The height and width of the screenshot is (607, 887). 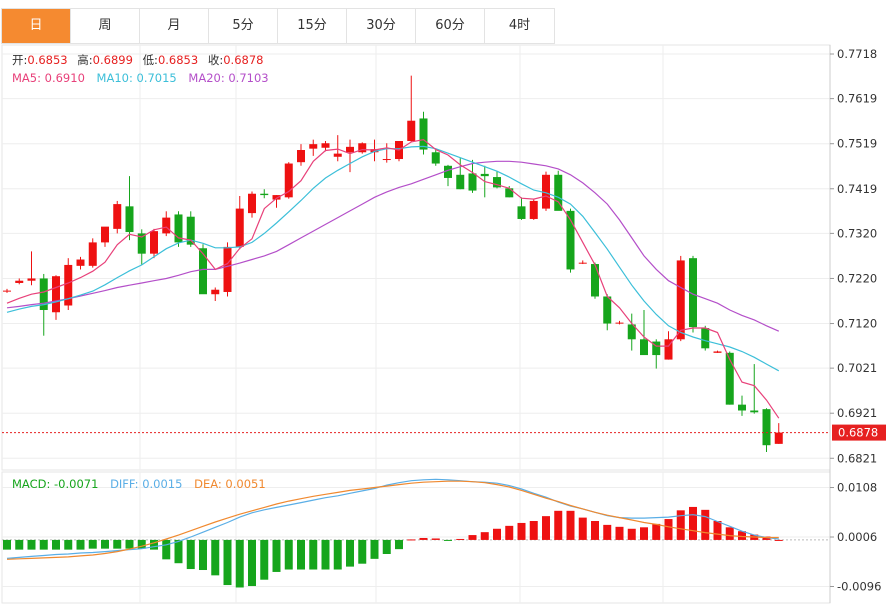 What do you see at coordinates (47, 60) in the screenshot?
I see `open-value: 0.6853` at bounding box center [47, 60].